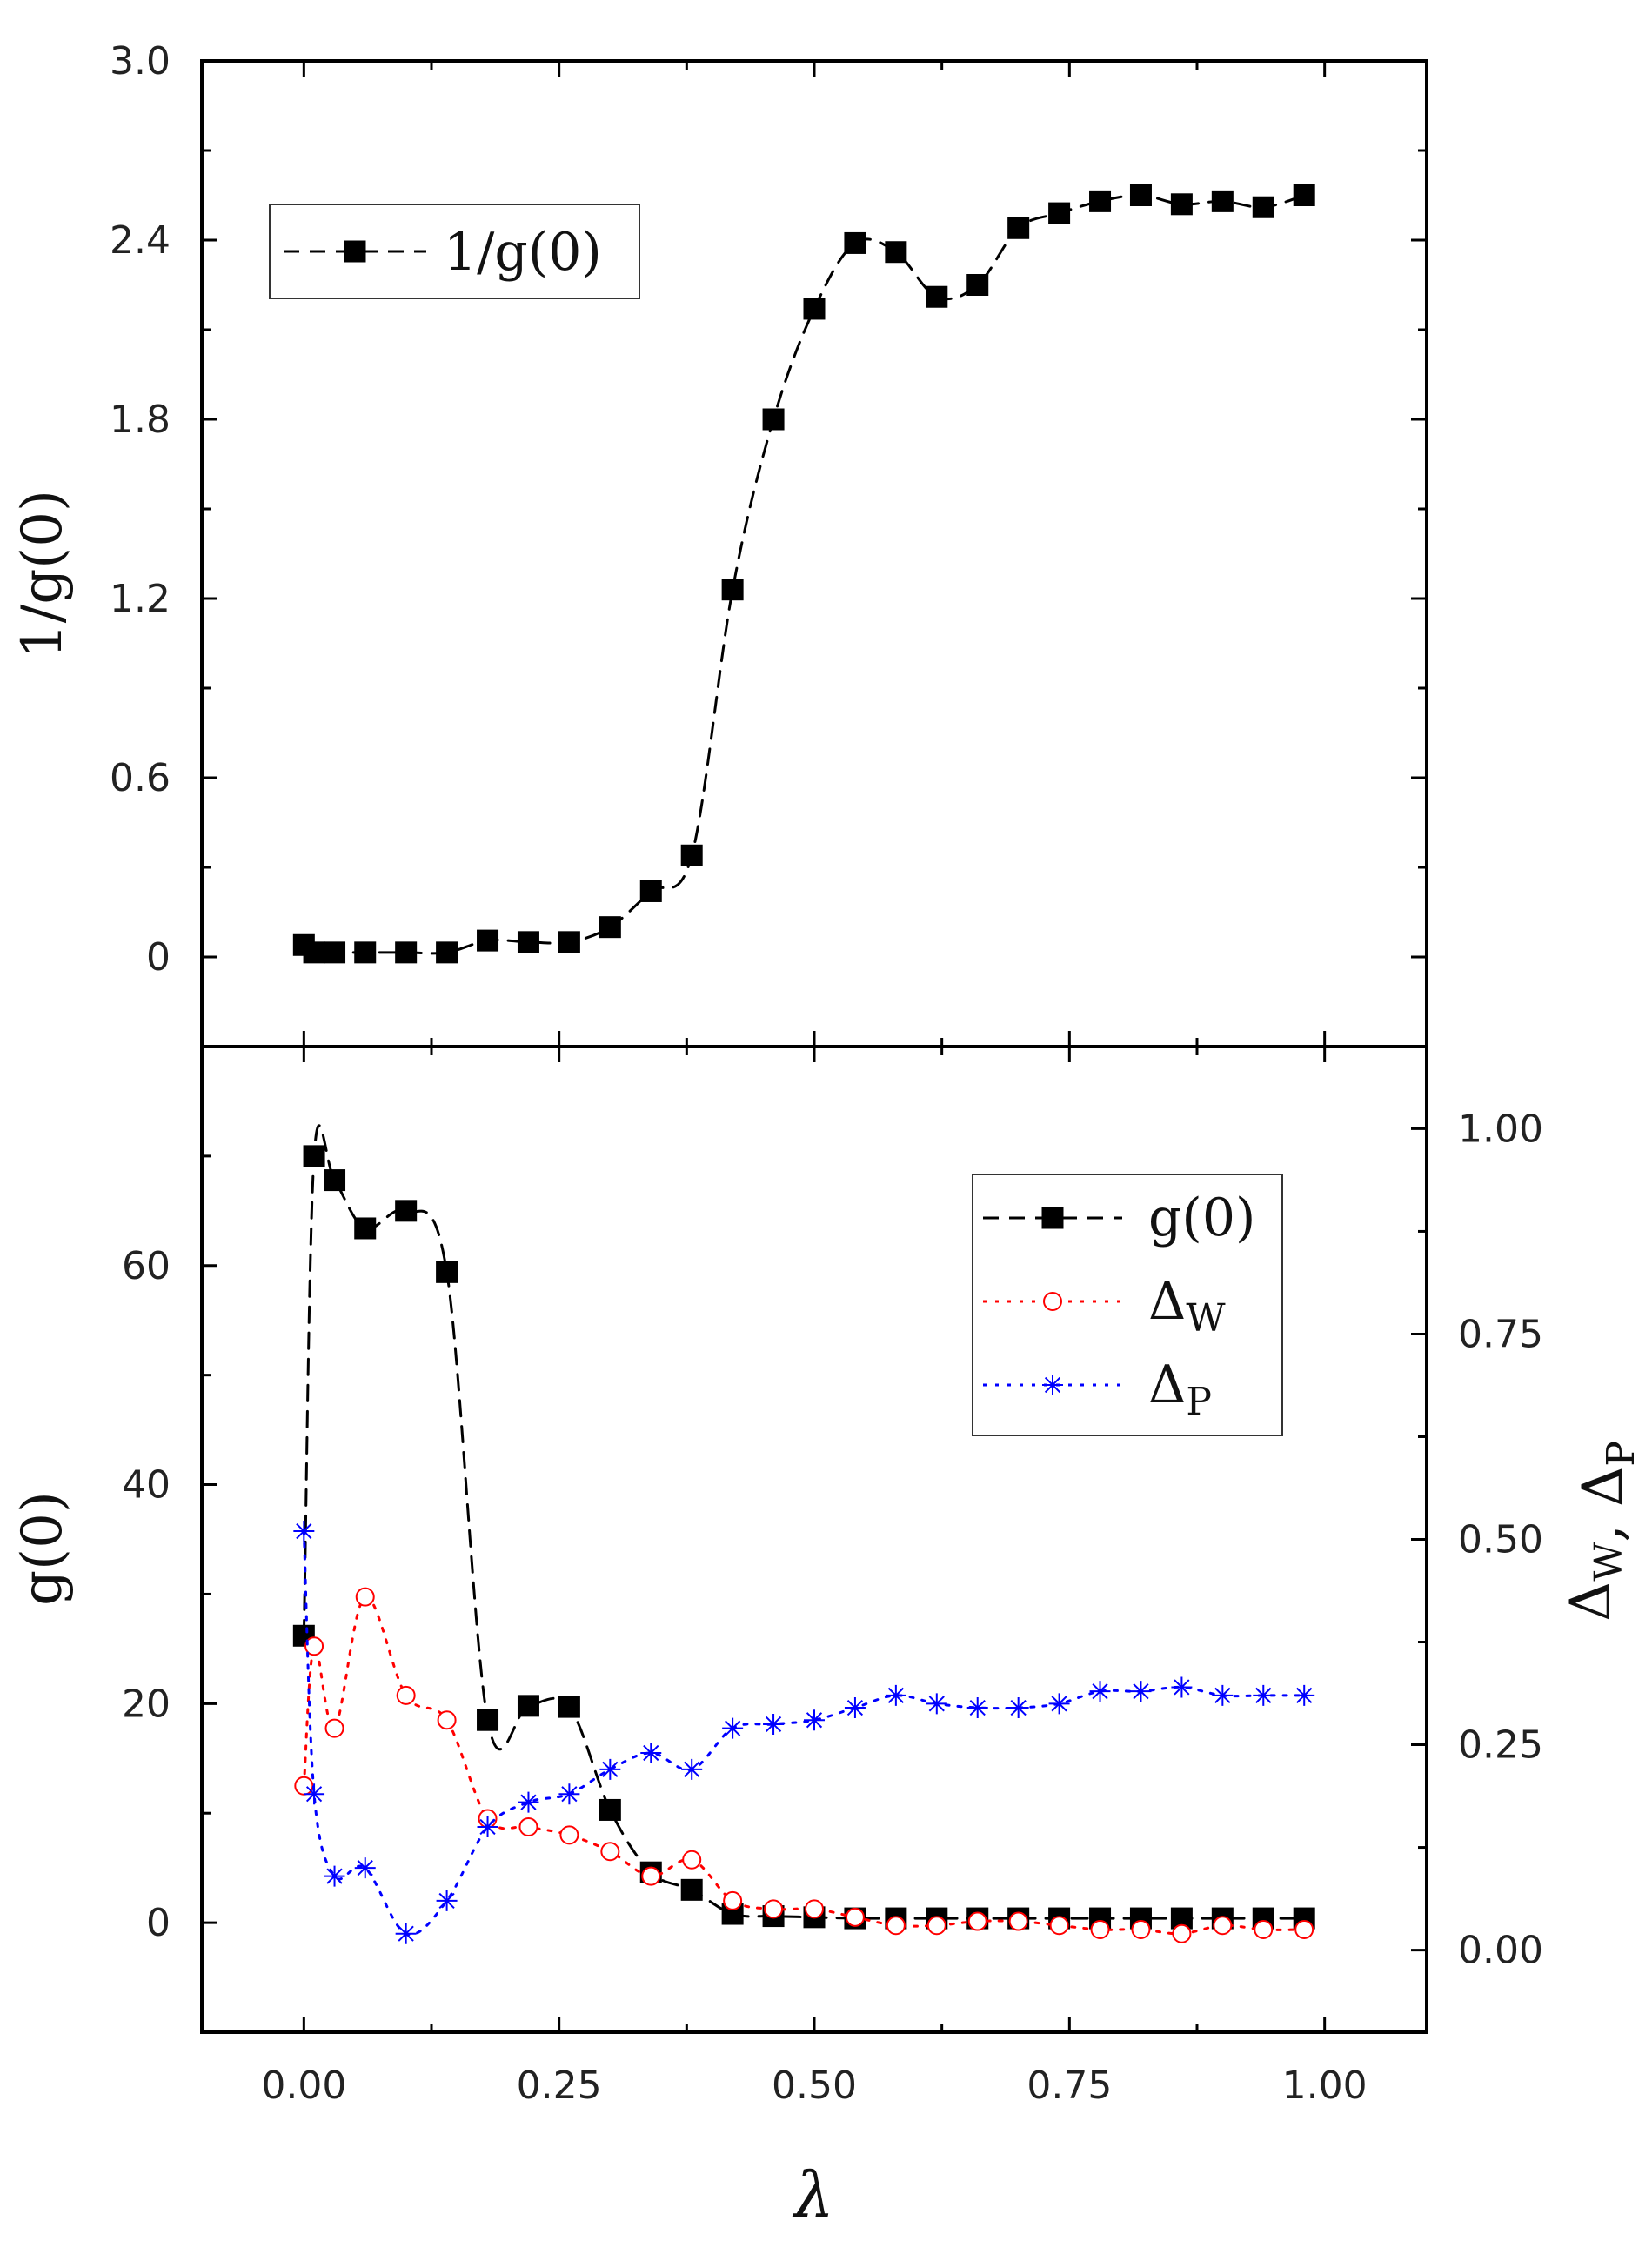 Image resolution: width=1652 pixels, height=2241 pixels. Describe the element at coordinates (1603, 1504) in the screenshot. I see `y2label-delta: , Δ` at that location.